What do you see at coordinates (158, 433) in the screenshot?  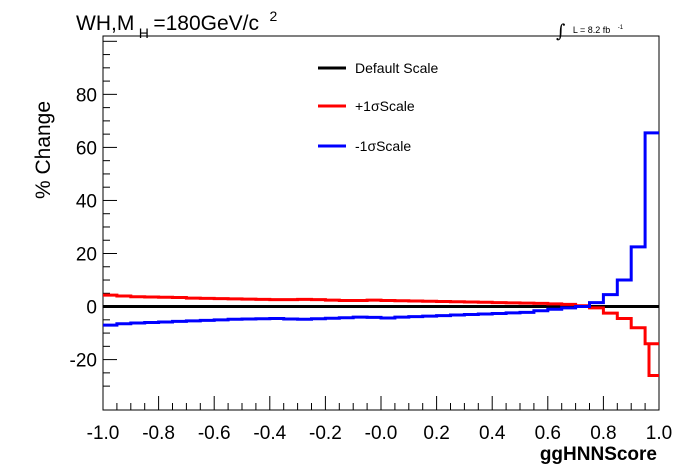 I see `x-tick-label: -0.8` at bounding box center [158, 433].